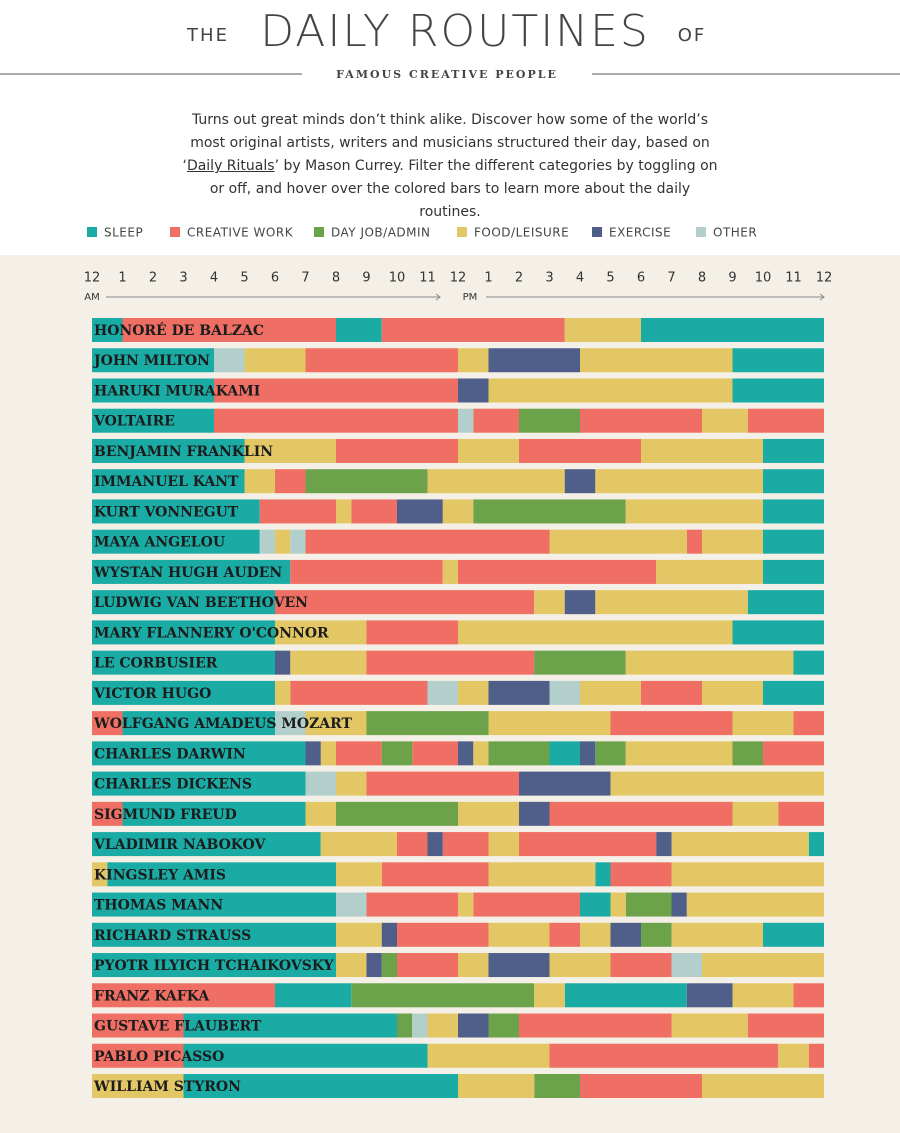 This screenshot has width=900, height=1133. I want to click on intro-link: Daily Rituals, so click(230, 166).